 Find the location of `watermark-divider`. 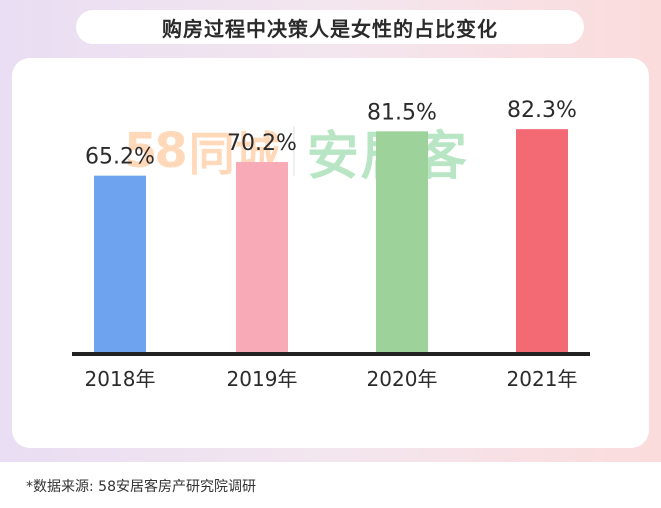

watermark-divider is located at coordinates (293, 151).